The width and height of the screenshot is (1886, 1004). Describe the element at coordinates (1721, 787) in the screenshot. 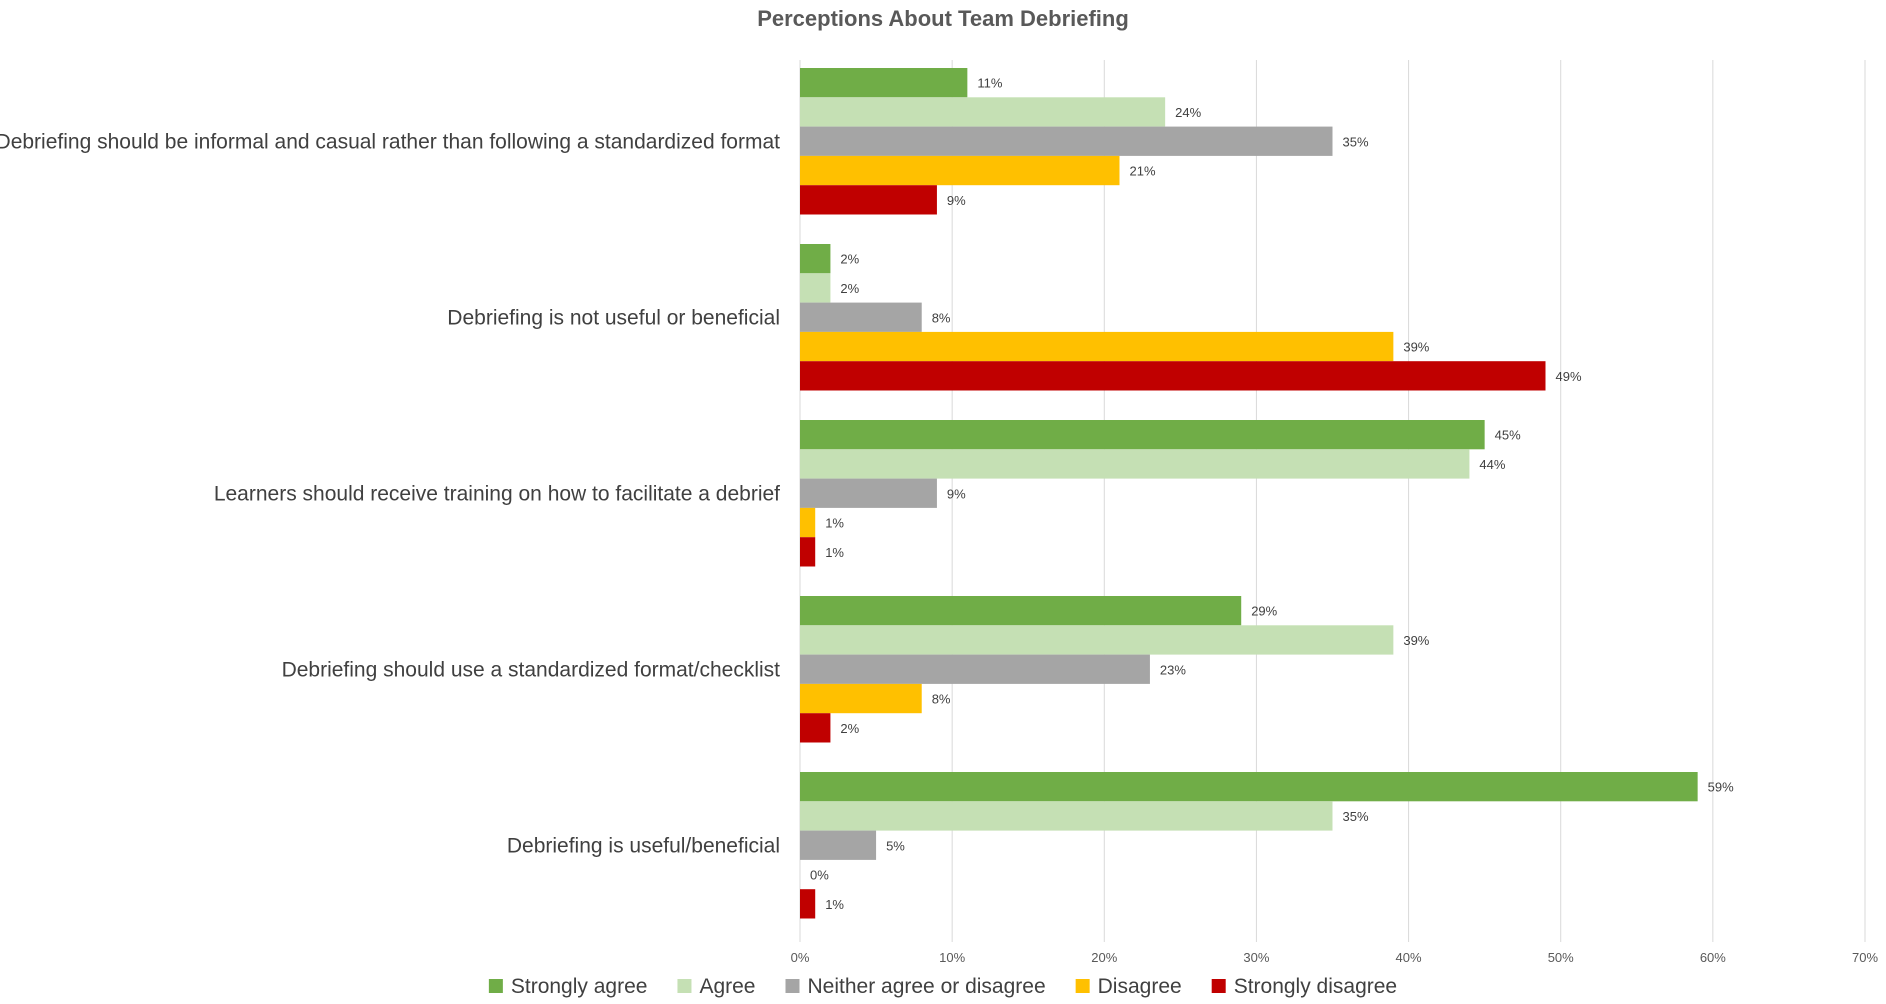

I see `data-label: 59%` at that location.